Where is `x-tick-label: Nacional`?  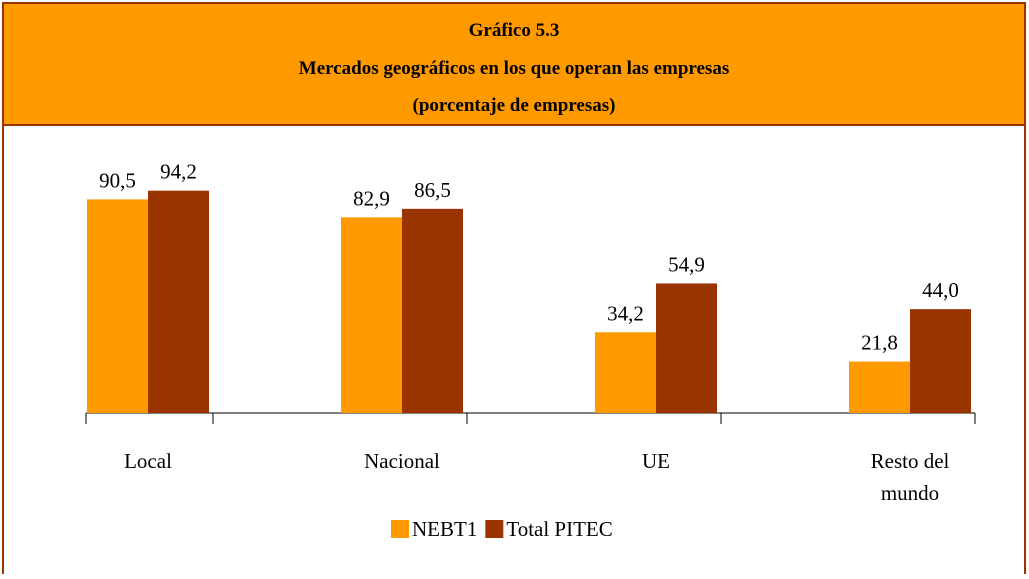
x-tick-label: Nacional is located at coordinates (402, 461).